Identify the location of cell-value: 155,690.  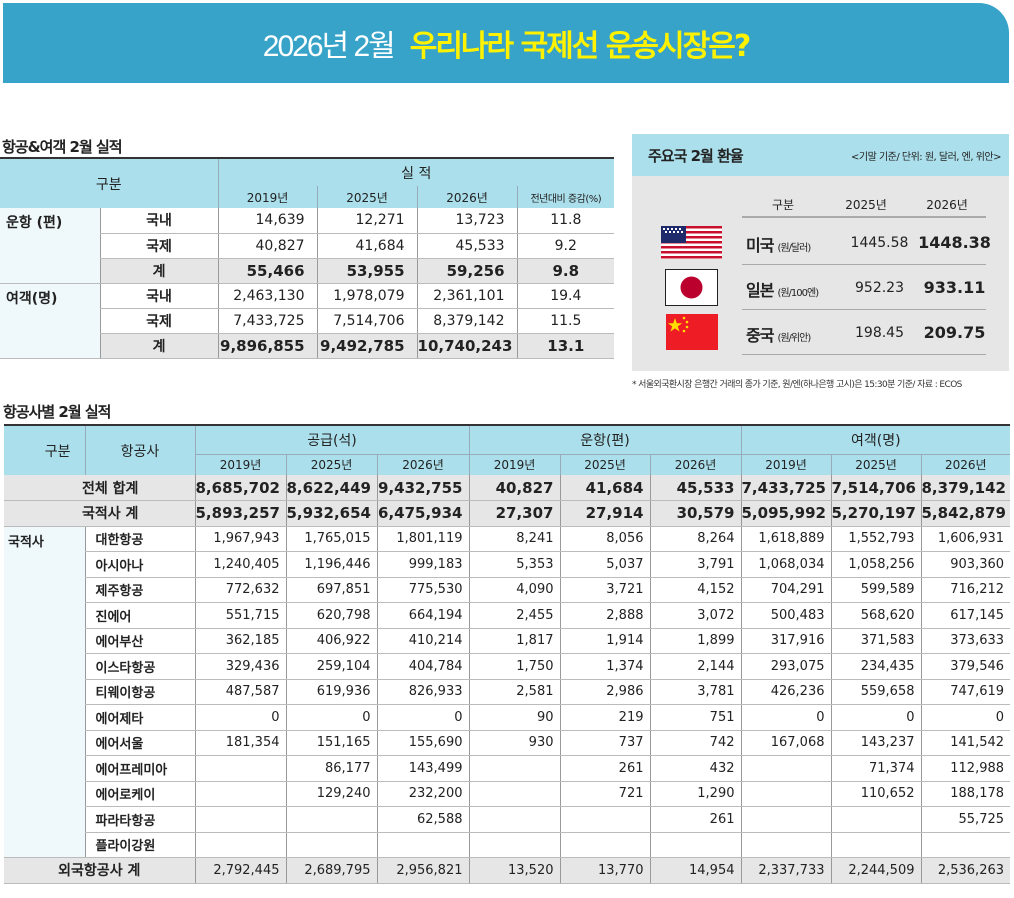
(422, 743).